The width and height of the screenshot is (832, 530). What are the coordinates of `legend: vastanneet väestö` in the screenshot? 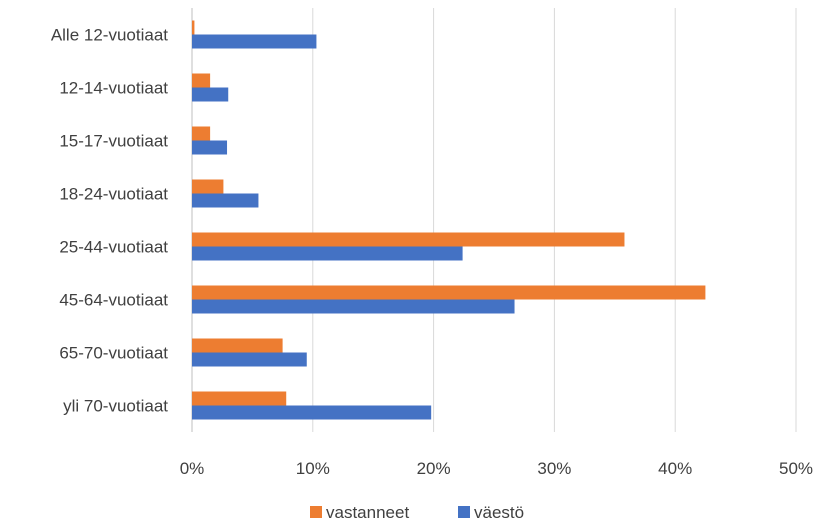 It's located at (417, 512).